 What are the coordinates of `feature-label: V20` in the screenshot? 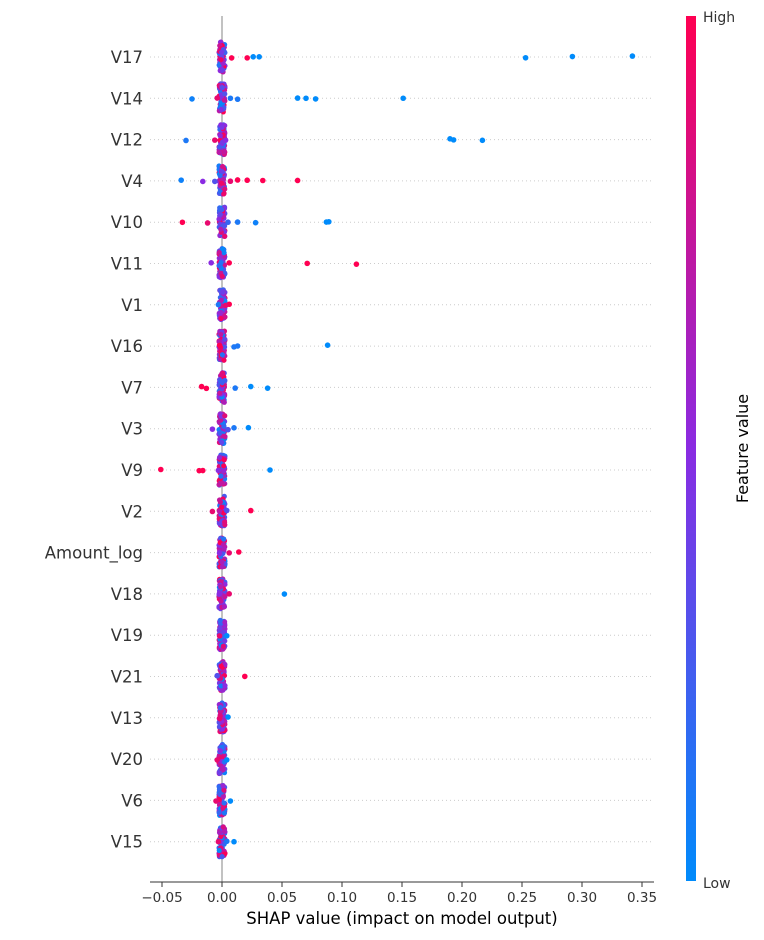 It's located at (127, 759).